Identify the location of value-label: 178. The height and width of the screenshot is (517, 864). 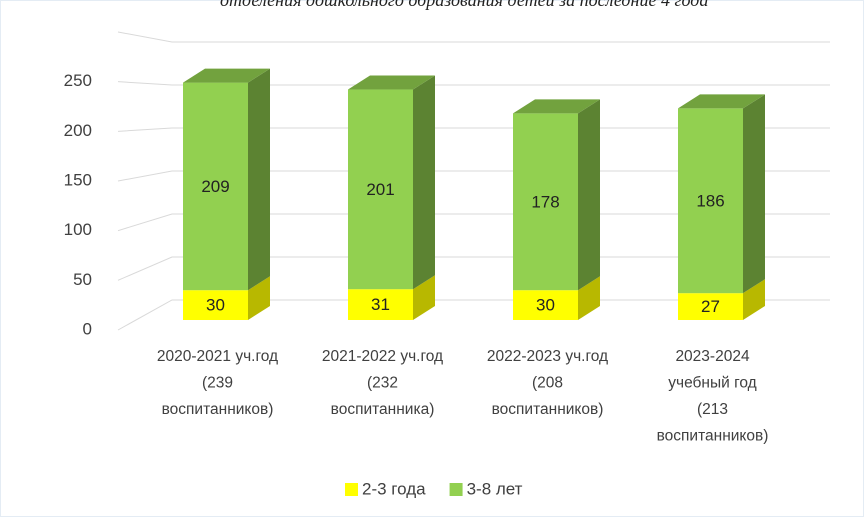
(545, 201).